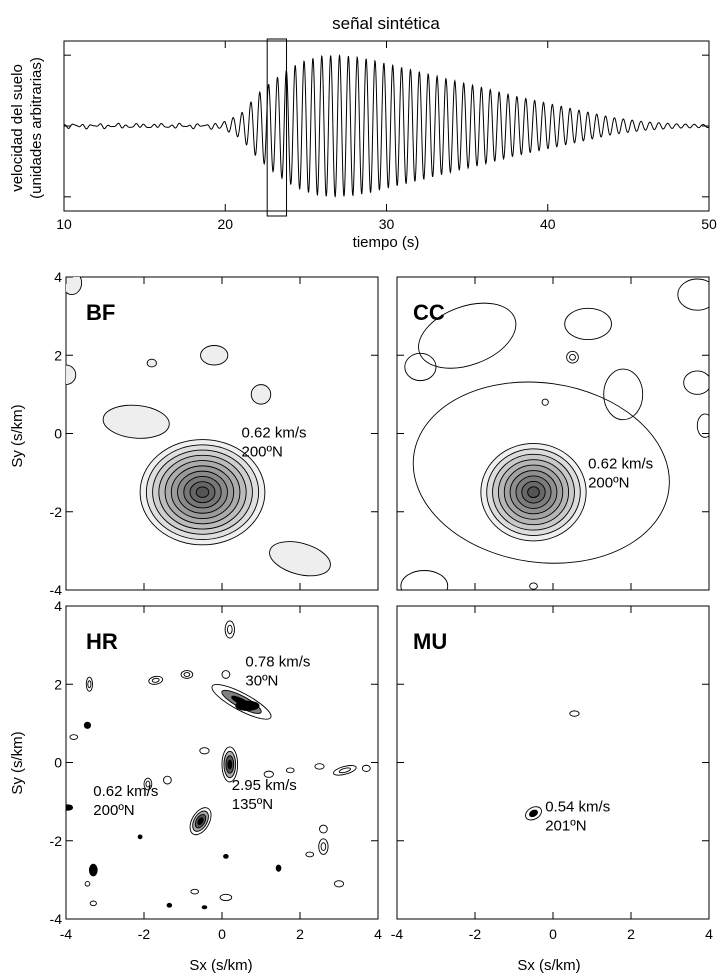 The height and width of the screenshot is (978, 722). Describe the element at coordinates (386, 126) in the screenshot. I see `signal-waveform` at that location.